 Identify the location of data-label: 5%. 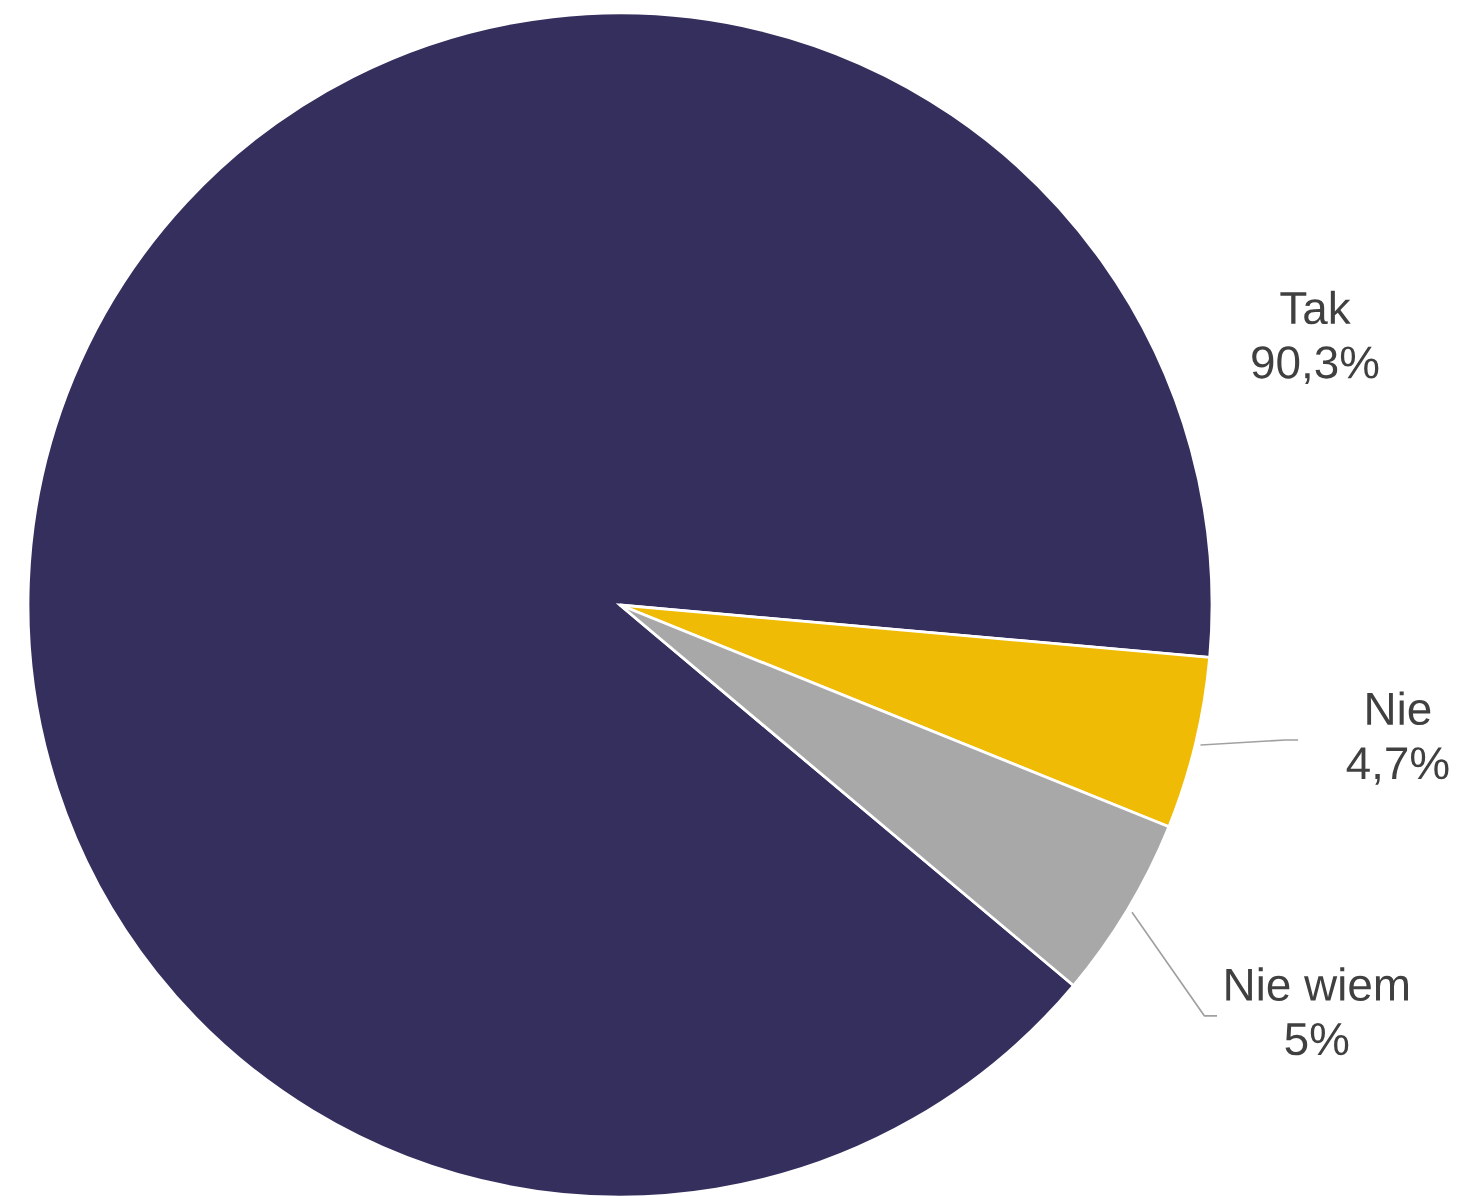
(1317, 1039).